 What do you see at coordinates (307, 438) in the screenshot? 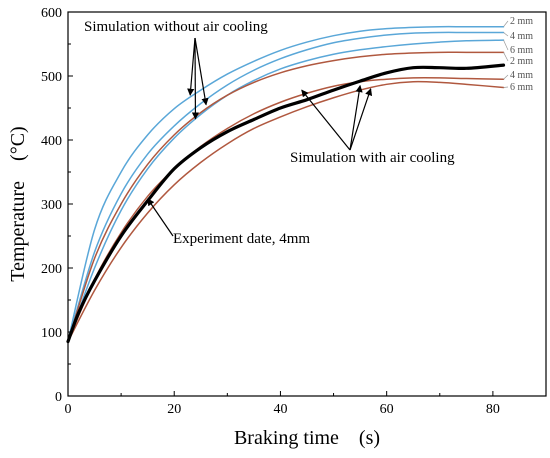
I see `x-axis-title: Braking time (s)` at bounding box center [307, 438].